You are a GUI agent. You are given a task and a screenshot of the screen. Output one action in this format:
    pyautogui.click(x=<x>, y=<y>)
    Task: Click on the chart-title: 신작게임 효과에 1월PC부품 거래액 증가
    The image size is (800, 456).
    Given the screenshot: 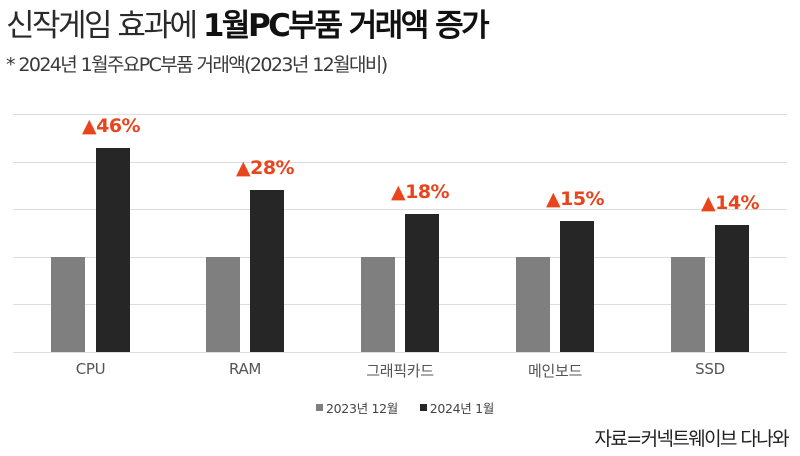 What is the action you would take?
    pyautogui.click(x=248, y=26)
    